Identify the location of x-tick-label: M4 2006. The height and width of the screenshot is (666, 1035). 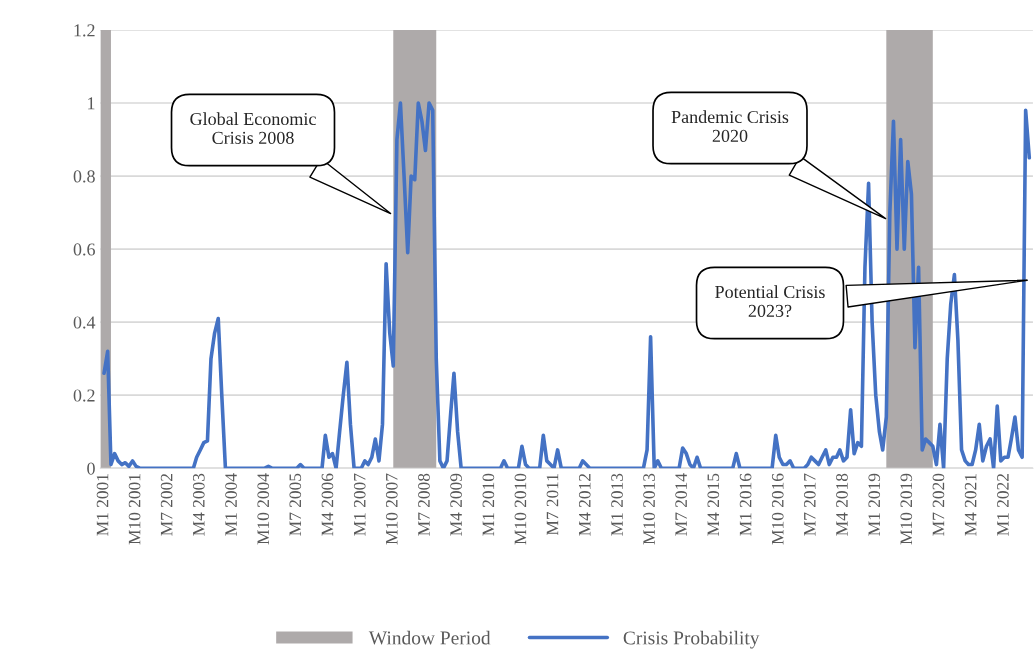
(327, 504).